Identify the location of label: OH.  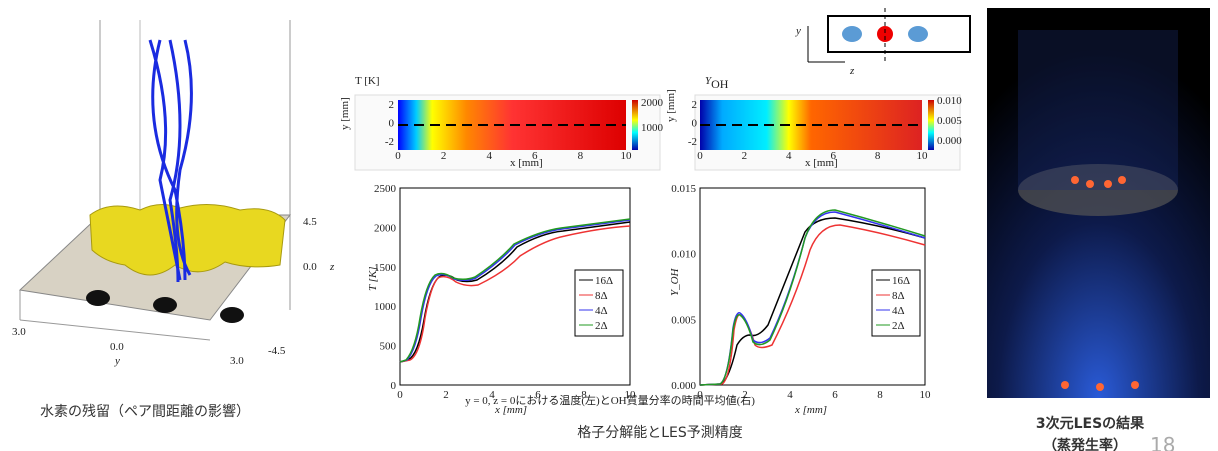
(720, 84).